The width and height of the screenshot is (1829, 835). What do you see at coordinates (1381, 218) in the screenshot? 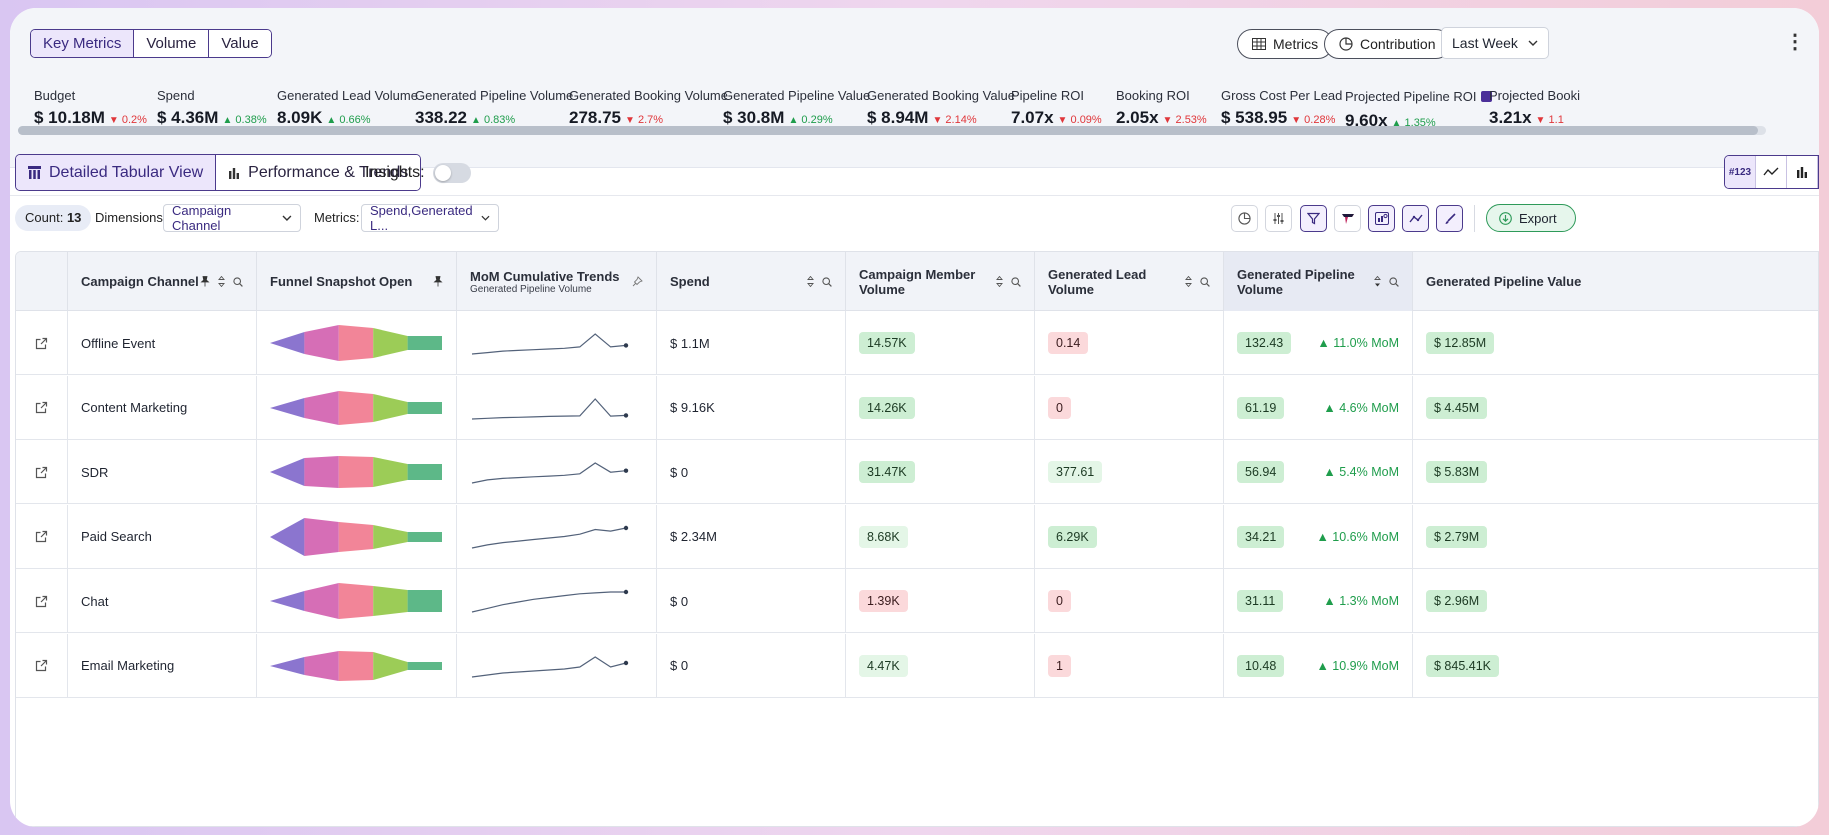
I see `chart-settings-button` at bounding box center [1381, 218].